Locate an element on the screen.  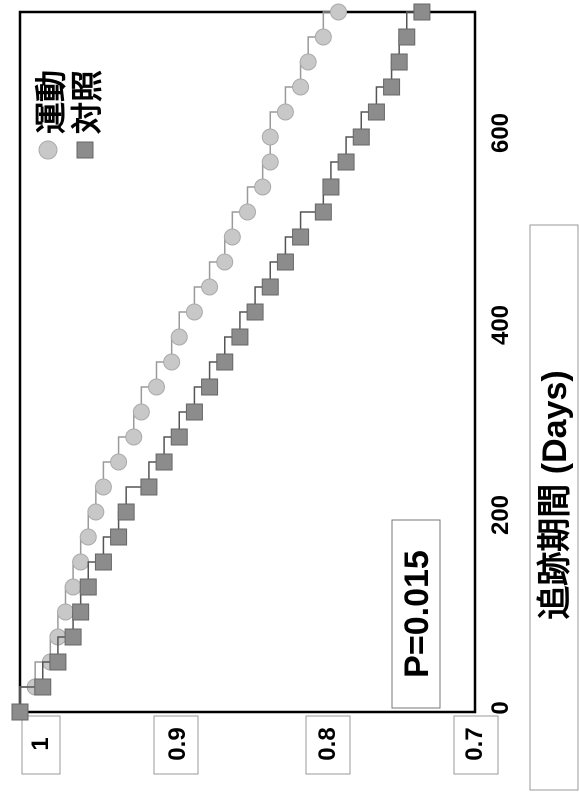
x-tick-label-200: 200 is located at coordinates (500, 515).